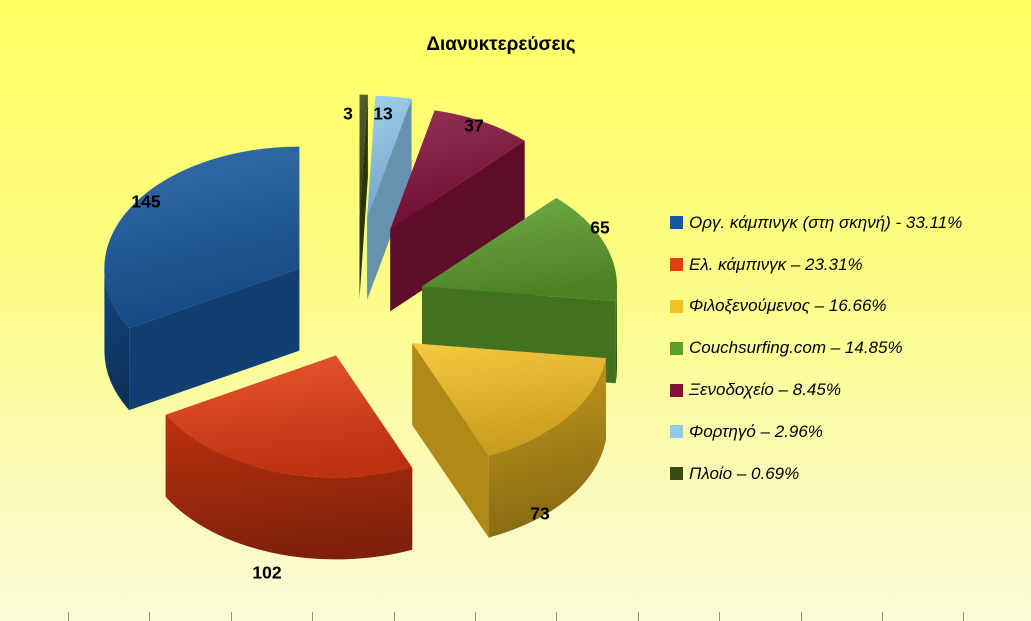 This screenshot has height=621, width=1031. I want to click on legend-item: Πλοίο – 0.69%, so click(850, 474).